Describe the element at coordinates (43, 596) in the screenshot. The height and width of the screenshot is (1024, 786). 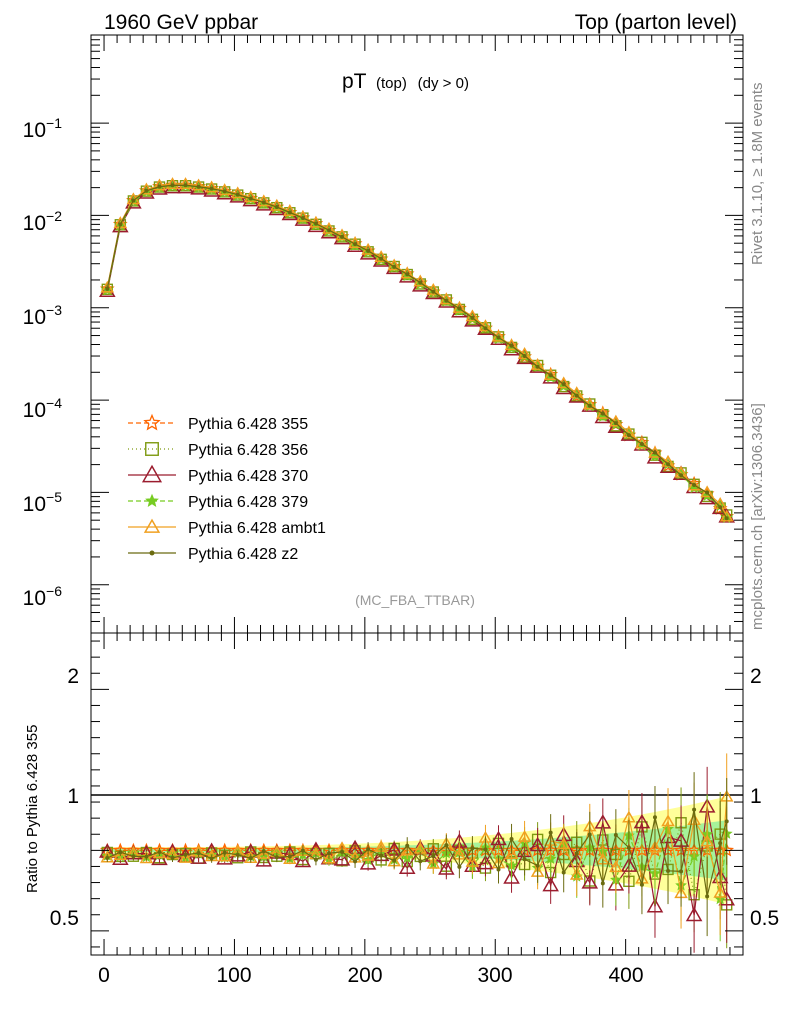
I see `y-tick-label: 10⁻⁶` at that location.